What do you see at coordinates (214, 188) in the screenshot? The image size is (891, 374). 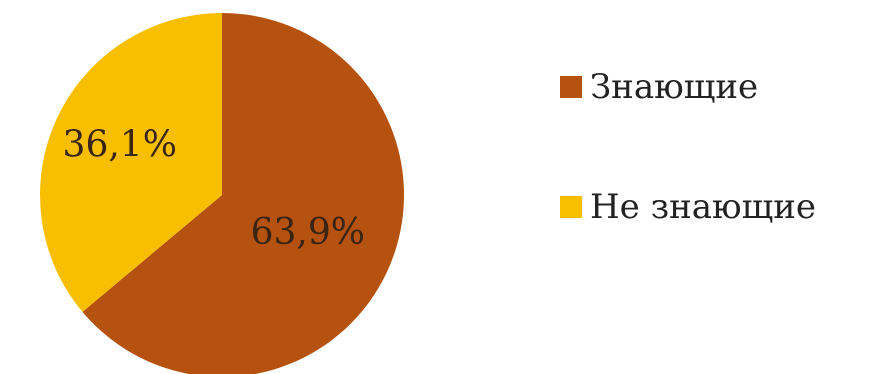 I see `slice-labels: 63,9% 36,1%` at bounding box center [214, 188].